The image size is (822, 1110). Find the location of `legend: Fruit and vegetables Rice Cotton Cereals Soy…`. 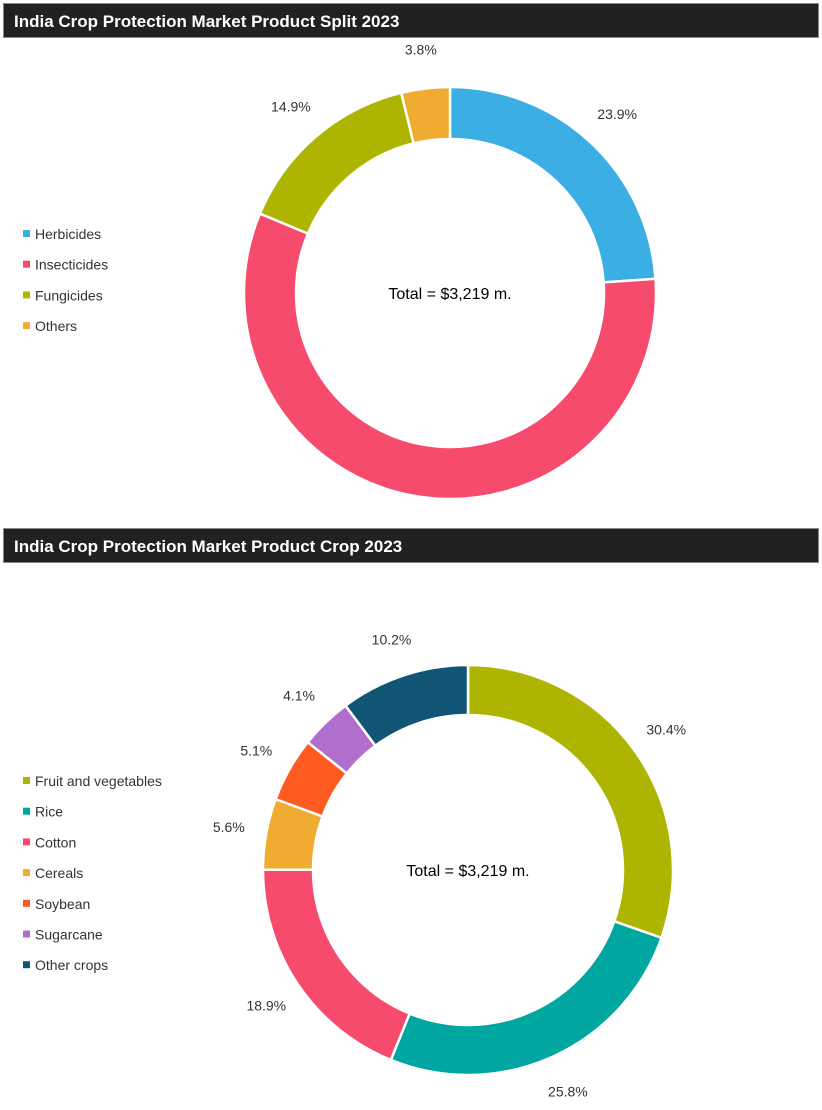

legend: Fruit and vegetables Rice Cotton Cereals Soy… is located at coordinates (92, 873).